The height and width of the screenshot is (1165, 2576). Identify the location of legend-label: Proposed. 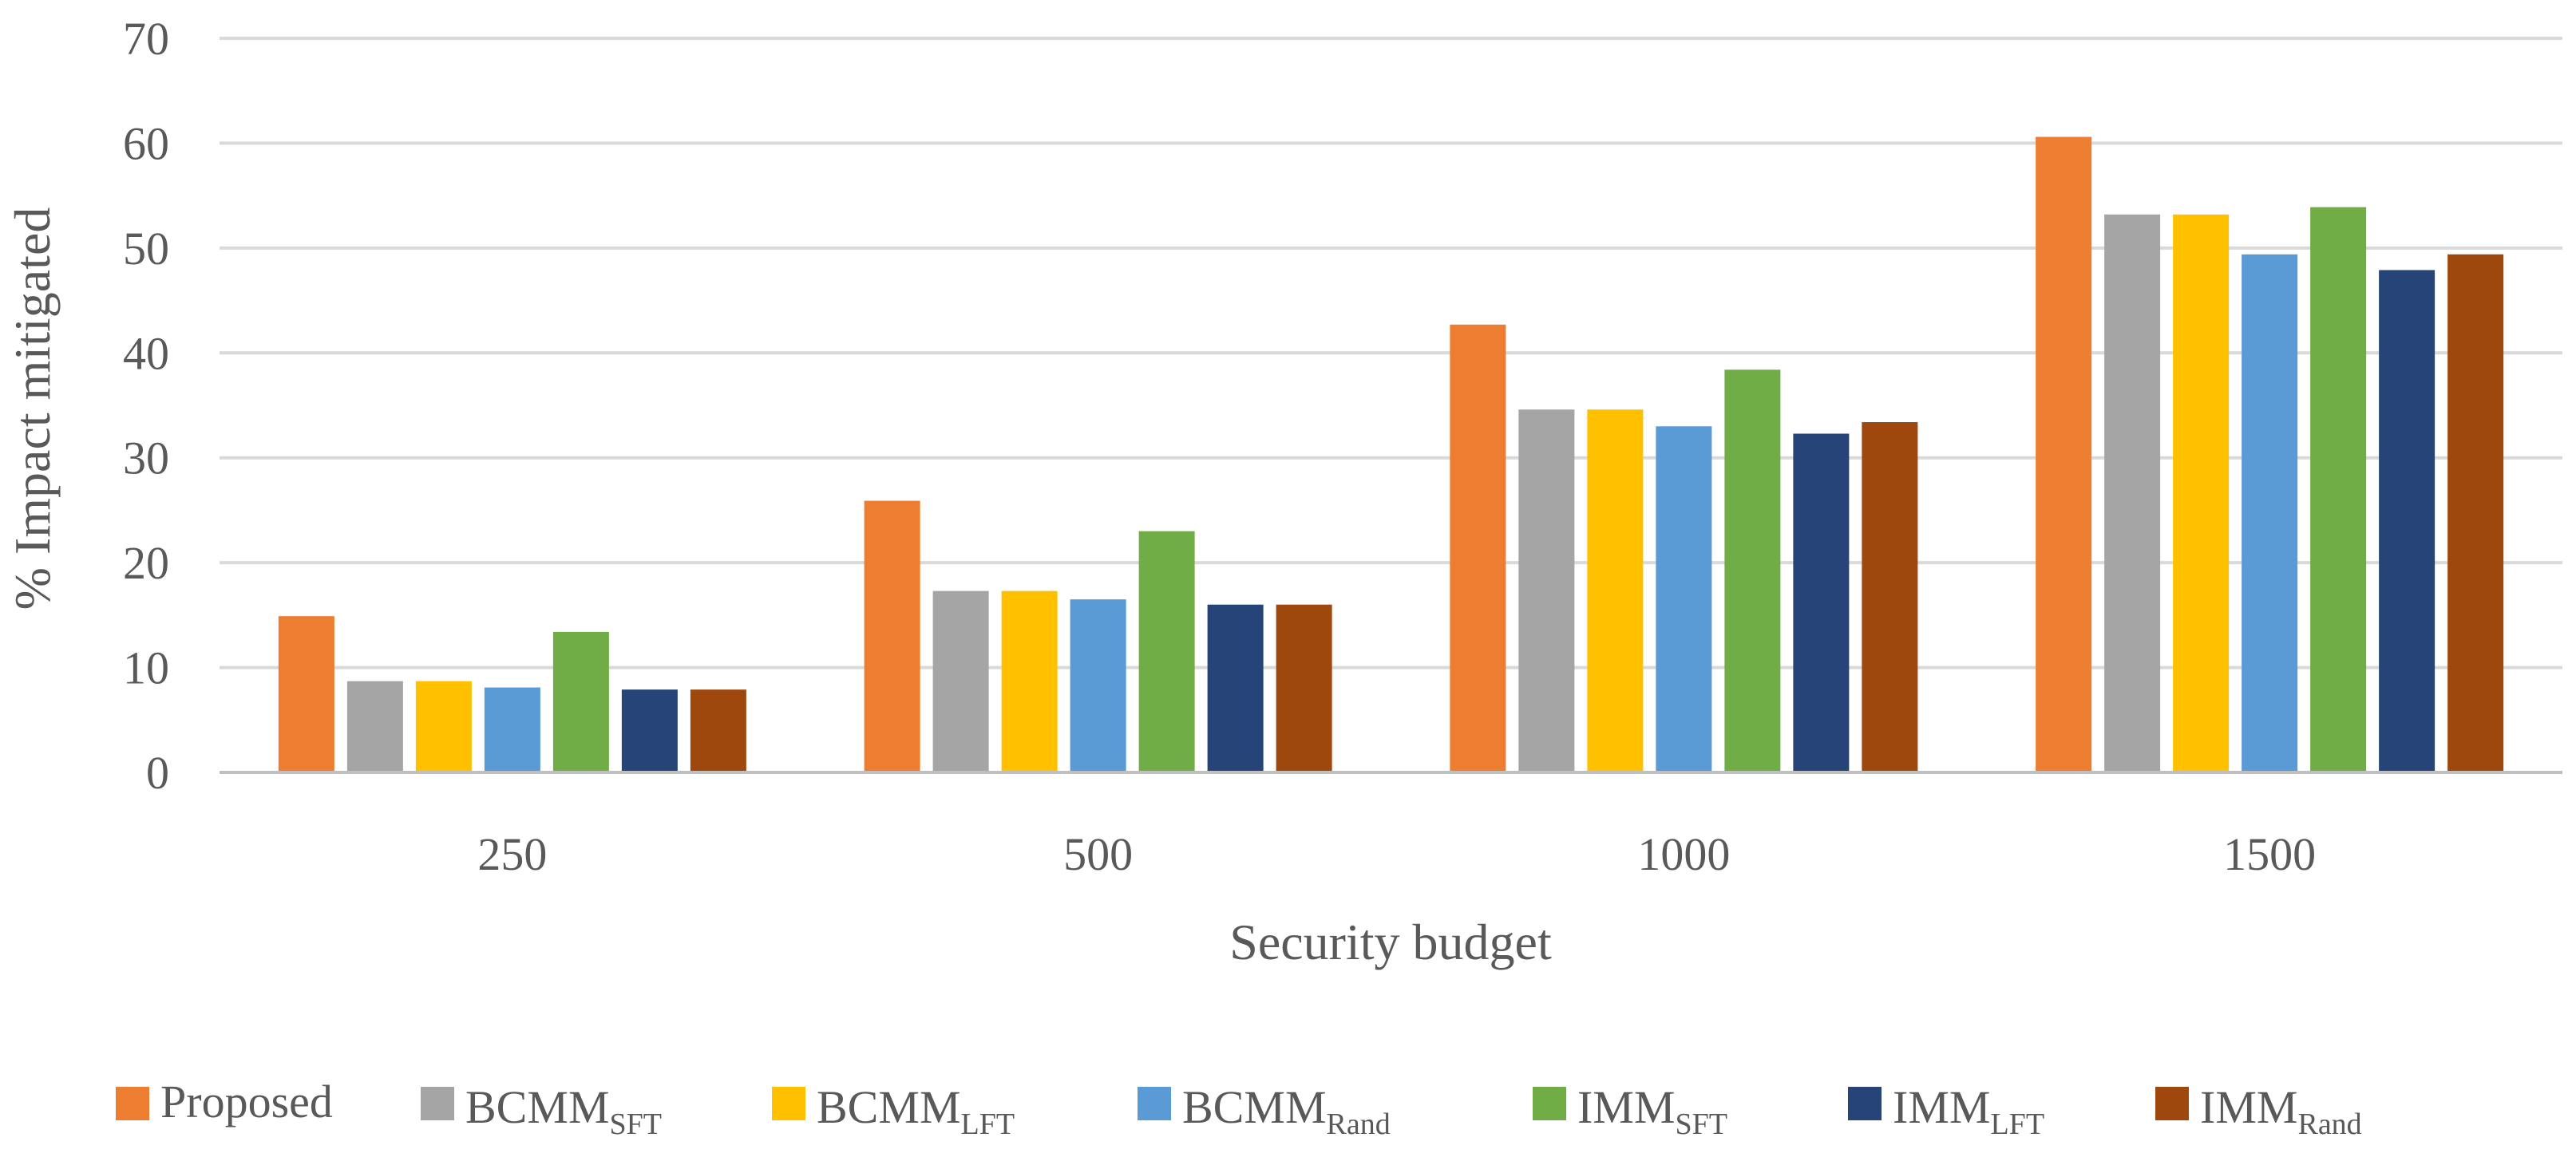
(247, 1101).